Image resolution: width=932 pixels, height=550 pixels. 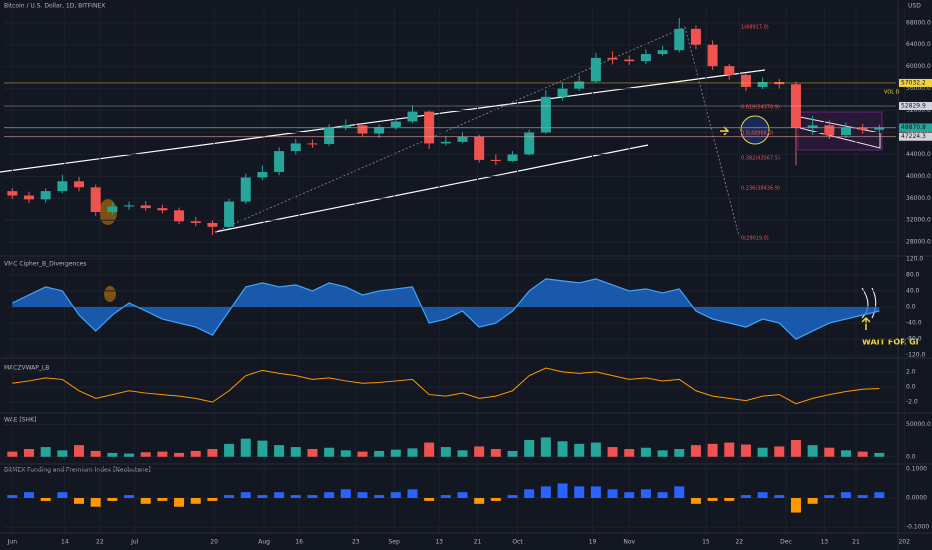 What do you see at coordinates (916, 355) in the screenshot?
I see `y-tick-label: -120.0` at bounding box center [916, 355].